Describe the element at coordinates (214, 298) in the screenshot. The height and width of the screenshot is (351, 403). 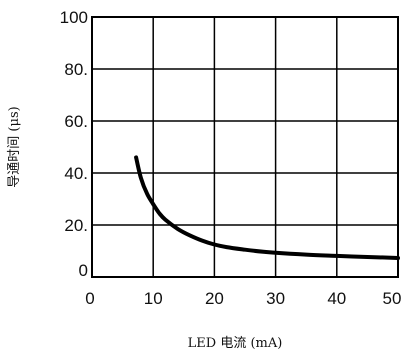
I see `x-tick-label: 20` at that location.